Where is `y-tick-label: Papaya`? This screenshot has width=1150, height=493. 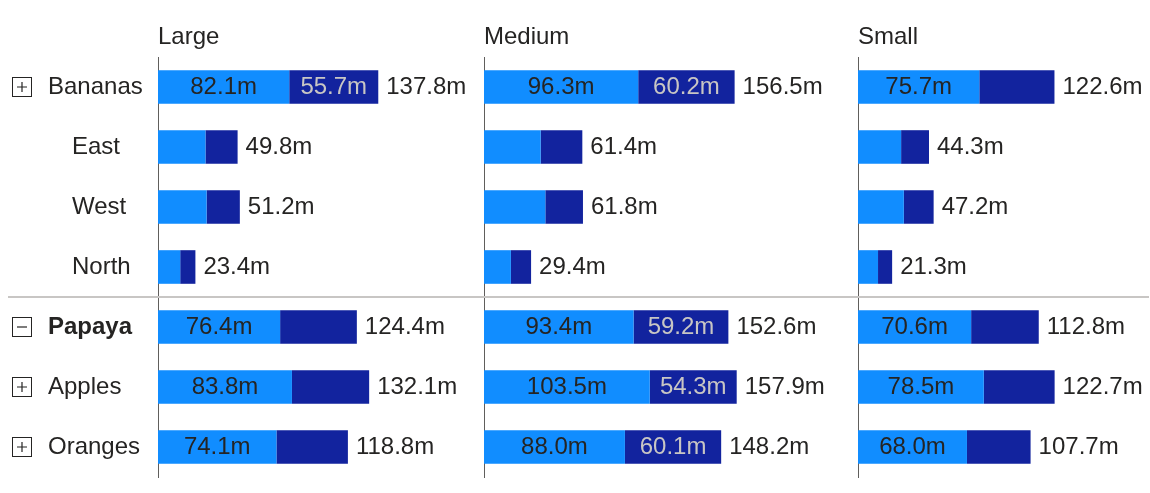
y-tick-label: Papaya is located at coordinates (90, 325).